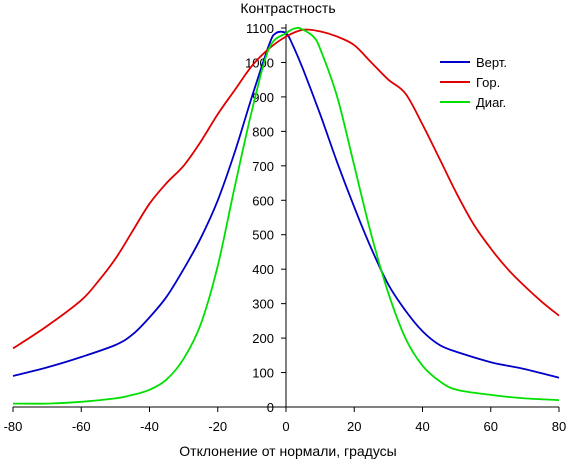 The image size is (568, 462). What do you see at coordinates (13, 426) in the screenshot?
I see `x-tick-label: -80` at bounding box center [13, 426].